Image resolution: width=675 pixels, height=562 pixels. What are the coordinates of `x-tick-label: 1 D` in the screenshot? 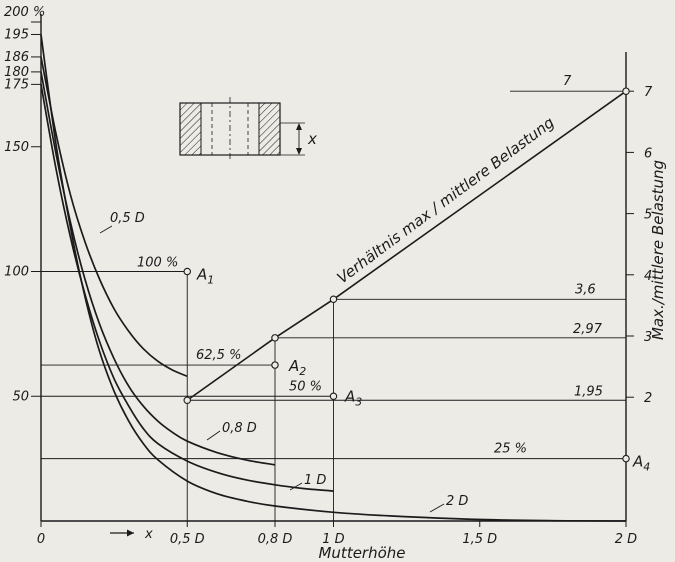 It's located at (333, 539).